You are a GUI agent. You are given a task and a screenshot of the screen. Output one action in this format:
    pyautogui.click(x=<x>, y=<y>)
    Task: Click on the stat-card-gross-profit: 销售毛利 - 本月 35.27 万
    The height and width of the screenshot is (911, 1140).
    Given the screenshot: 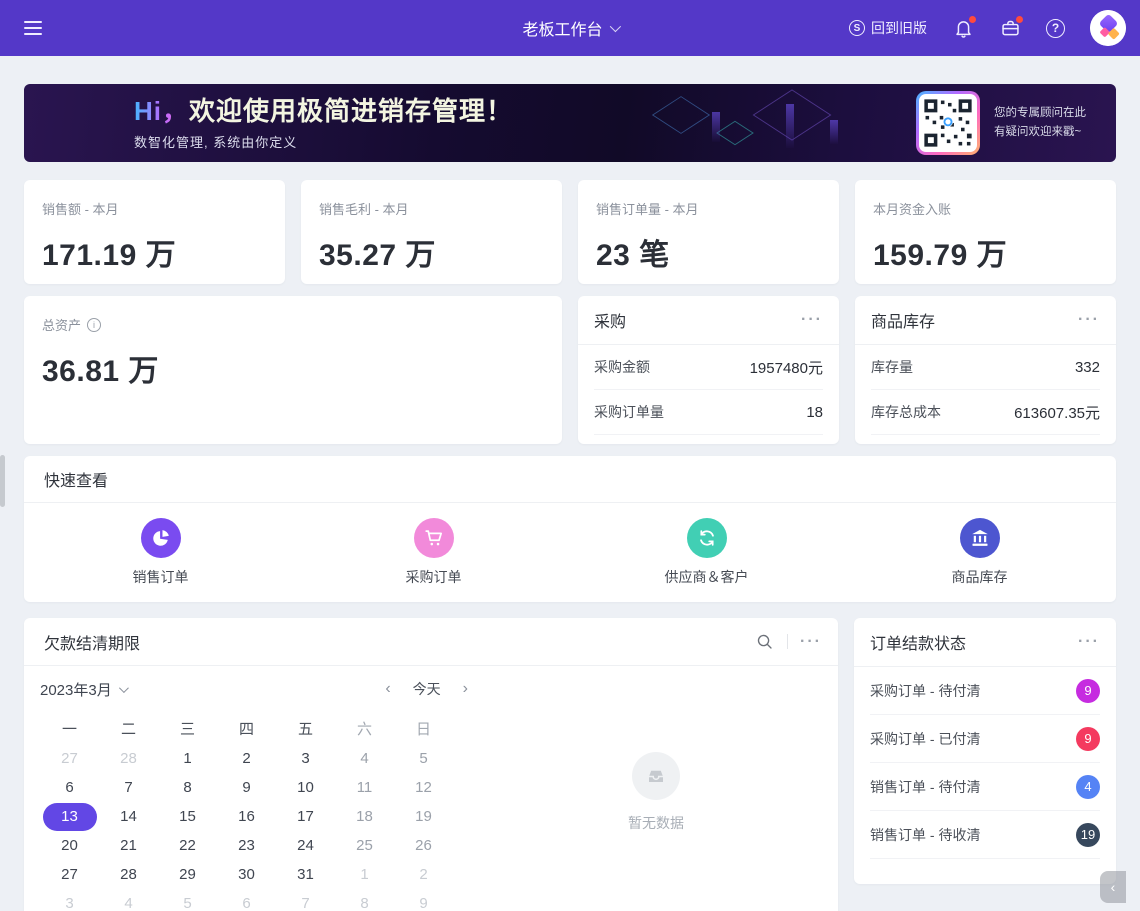 What is the action you would take?
    pyautogui.click(x=431, y=232)
    